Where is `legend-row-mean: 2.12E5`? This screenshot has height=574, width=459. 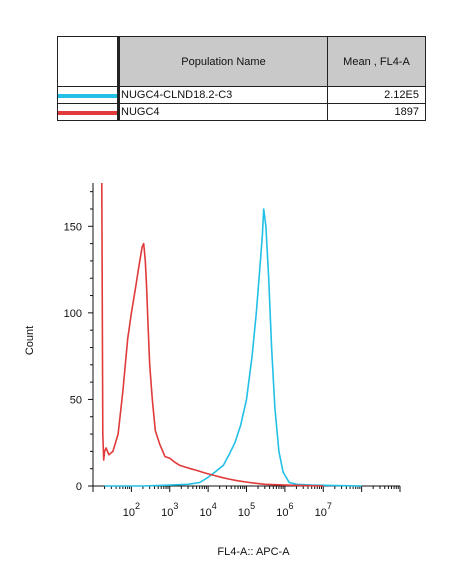
legend-row-mean: 2.12E5 is located at coordinates (376, 95).